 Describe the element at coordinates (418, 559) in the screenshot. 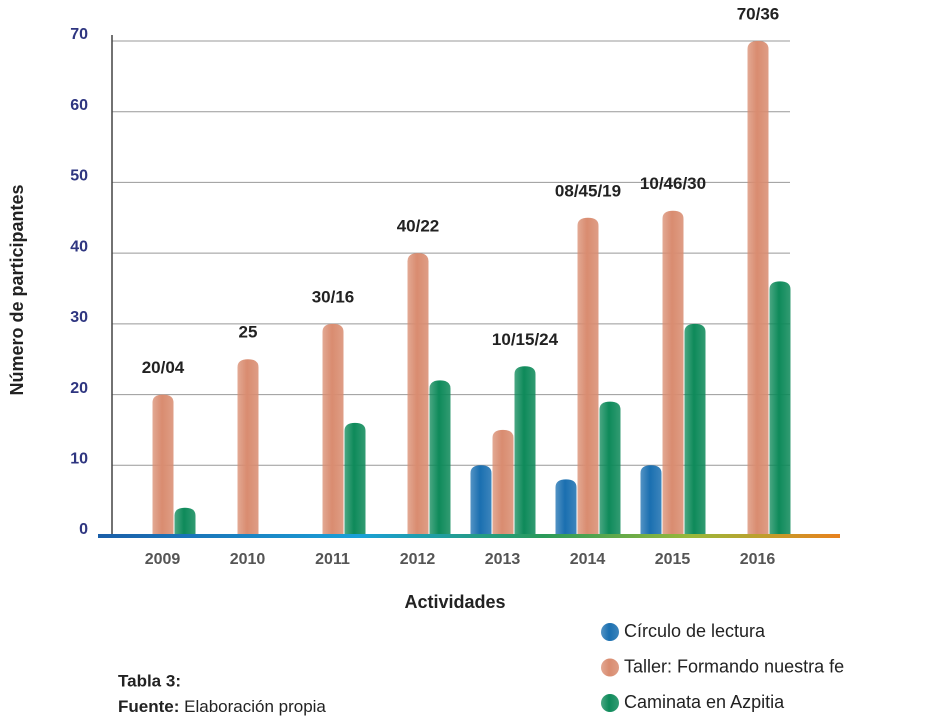

I see `x-tick-label: 2012` at that location.